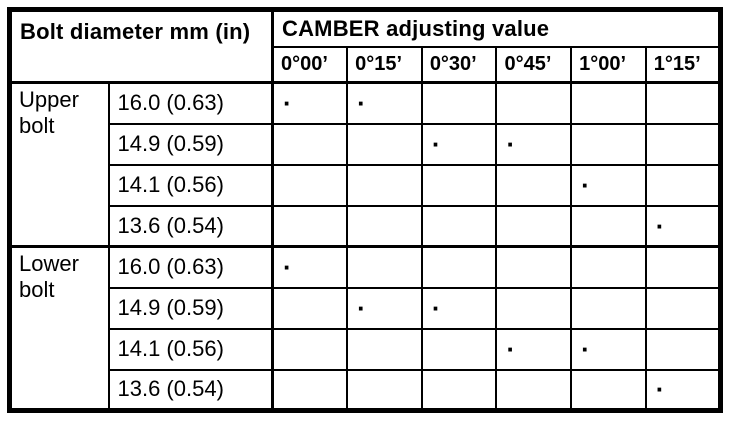 The image size is (752, 424). I want to click on angle-col-header-1: 0°15’, so click(384, 64).